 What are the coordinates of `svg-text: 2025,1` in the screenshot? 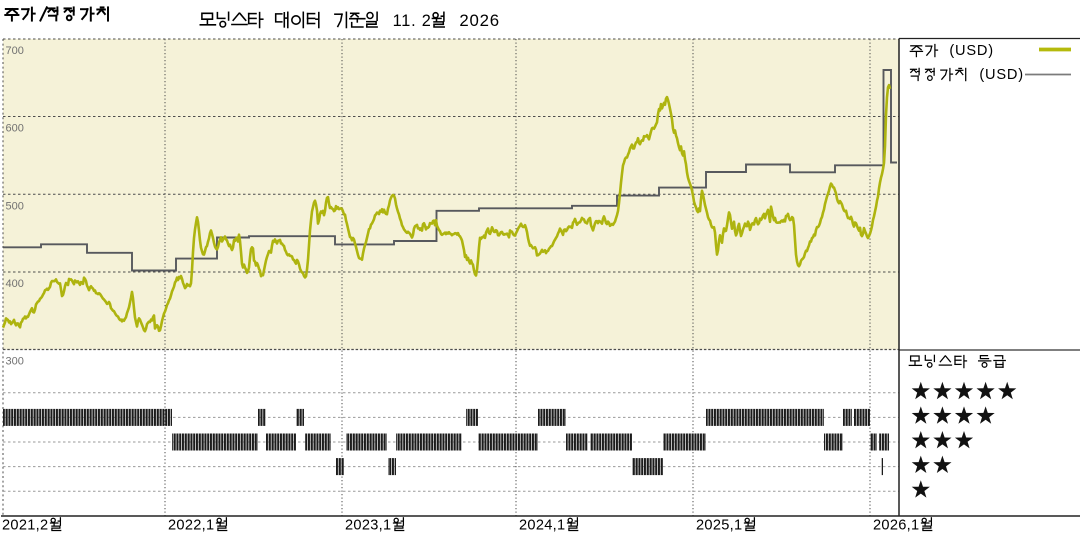 It's located at (719, 526).